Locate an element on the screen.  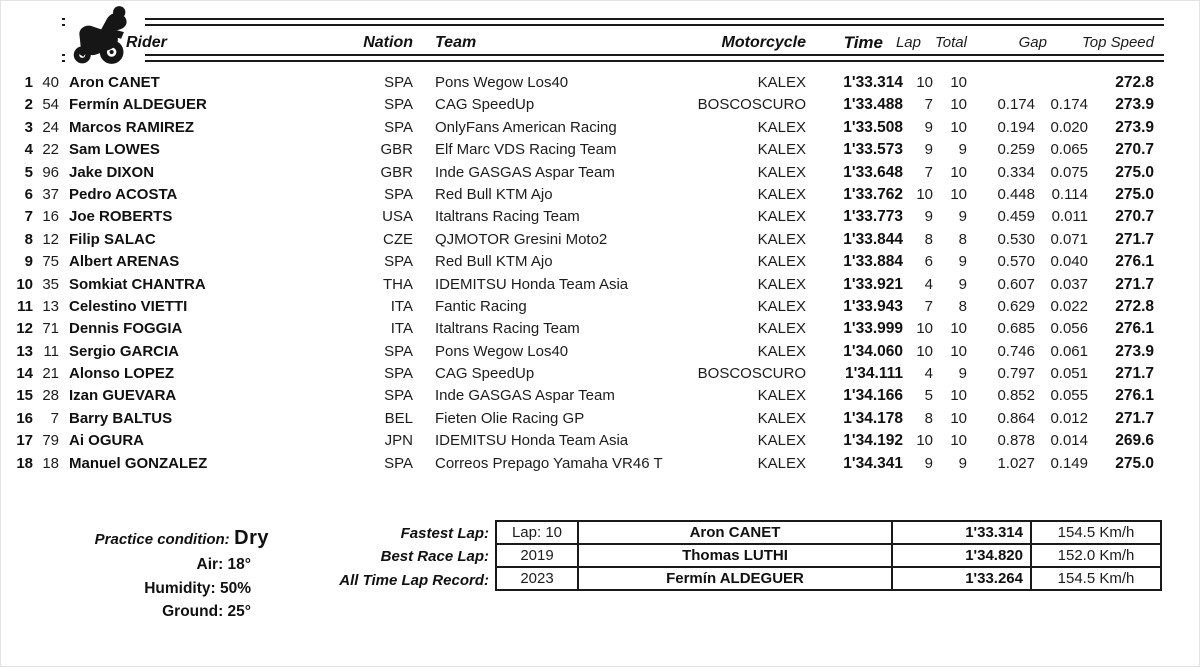
rider-number: 71 is located at coordinates (50, 329).